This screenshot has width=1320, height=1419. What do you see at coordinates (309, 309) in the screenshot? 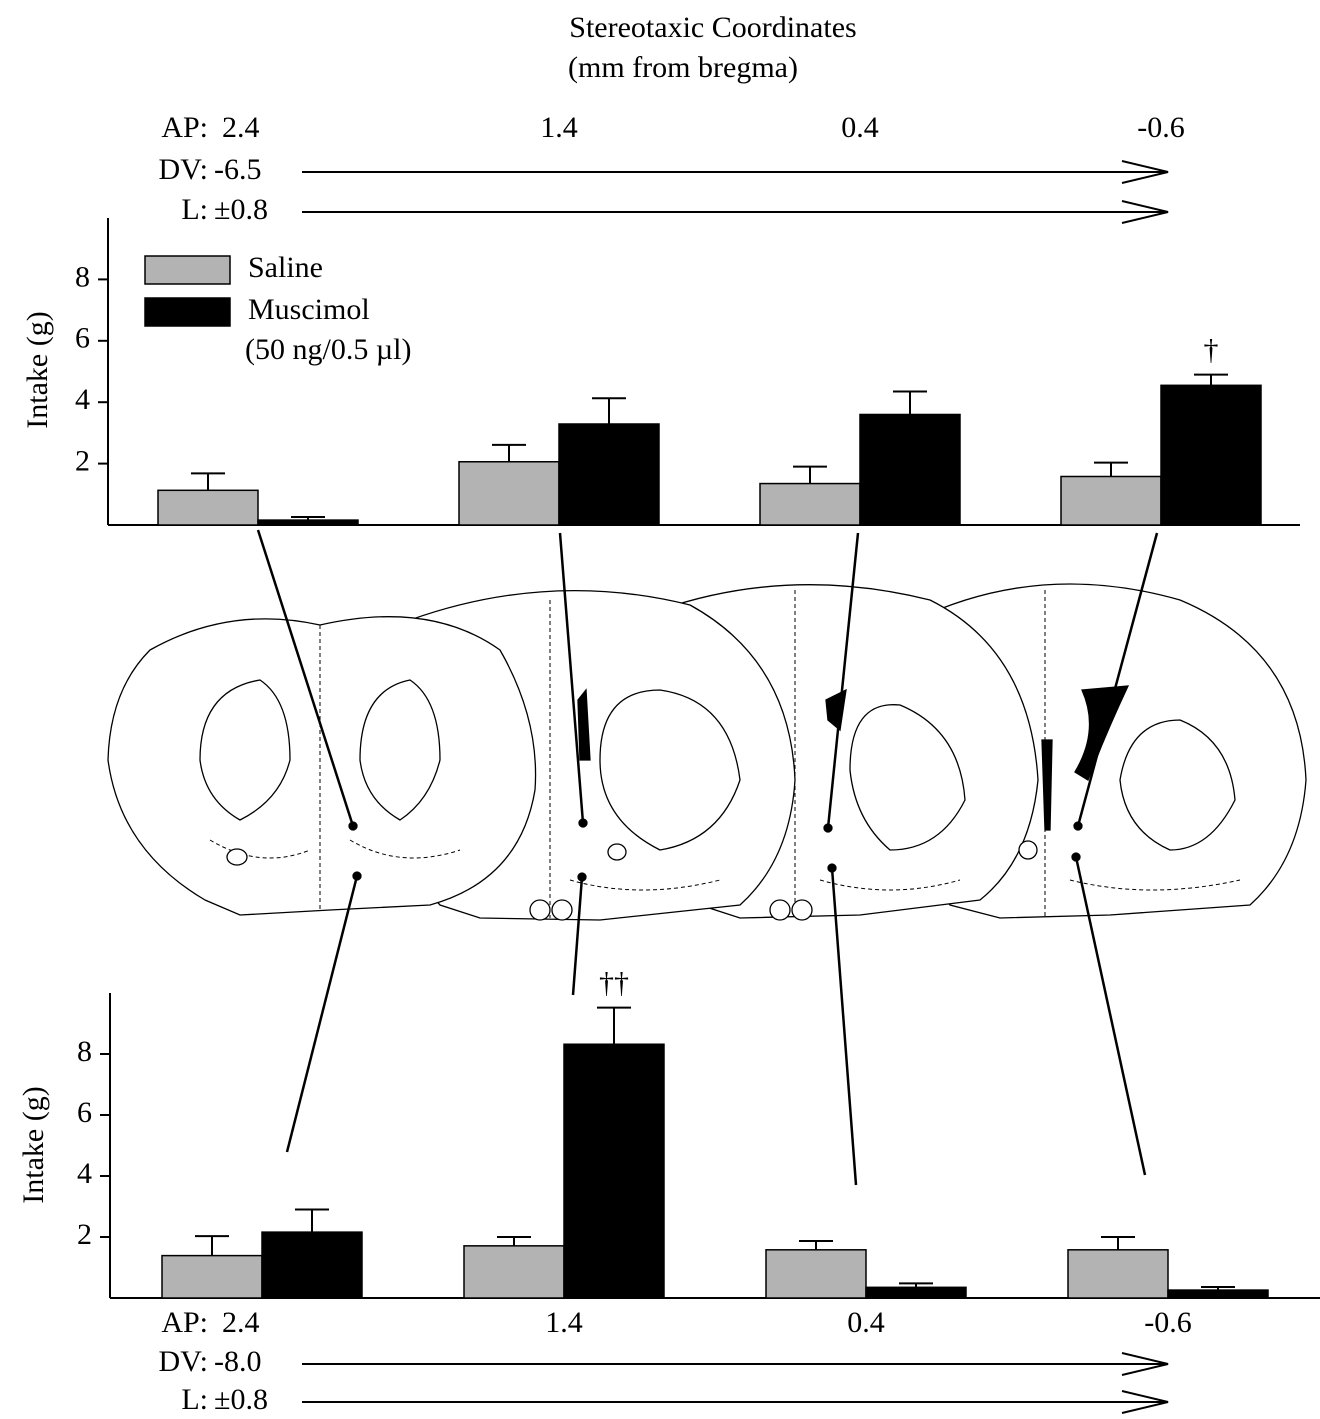
I see `legend-label: Muscimol` at bounding box center [309, 309].